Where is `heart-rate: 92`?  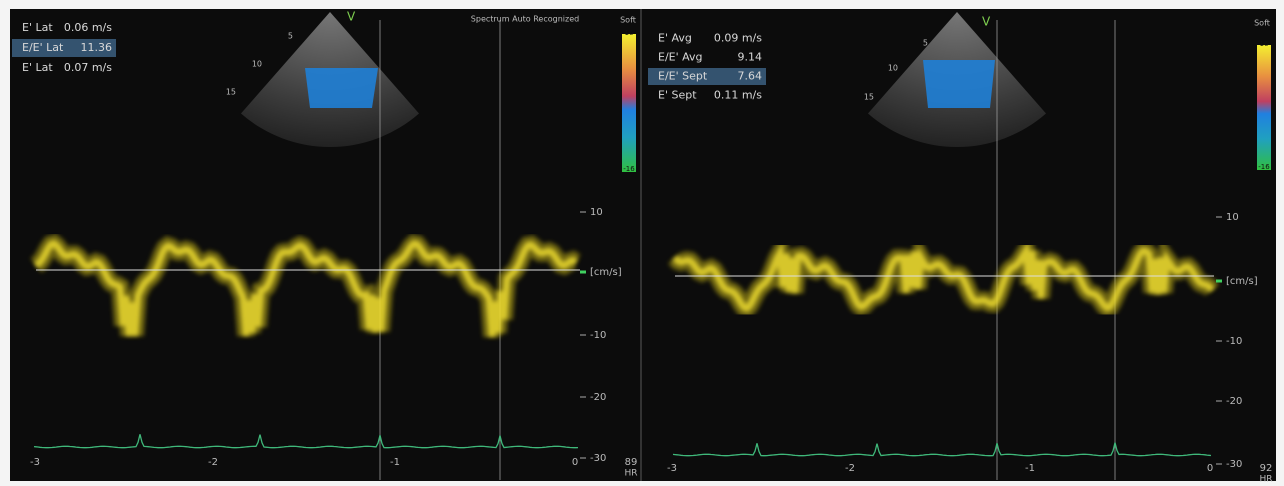
heart-rate: 92 is located at coordinates (1266, 468).